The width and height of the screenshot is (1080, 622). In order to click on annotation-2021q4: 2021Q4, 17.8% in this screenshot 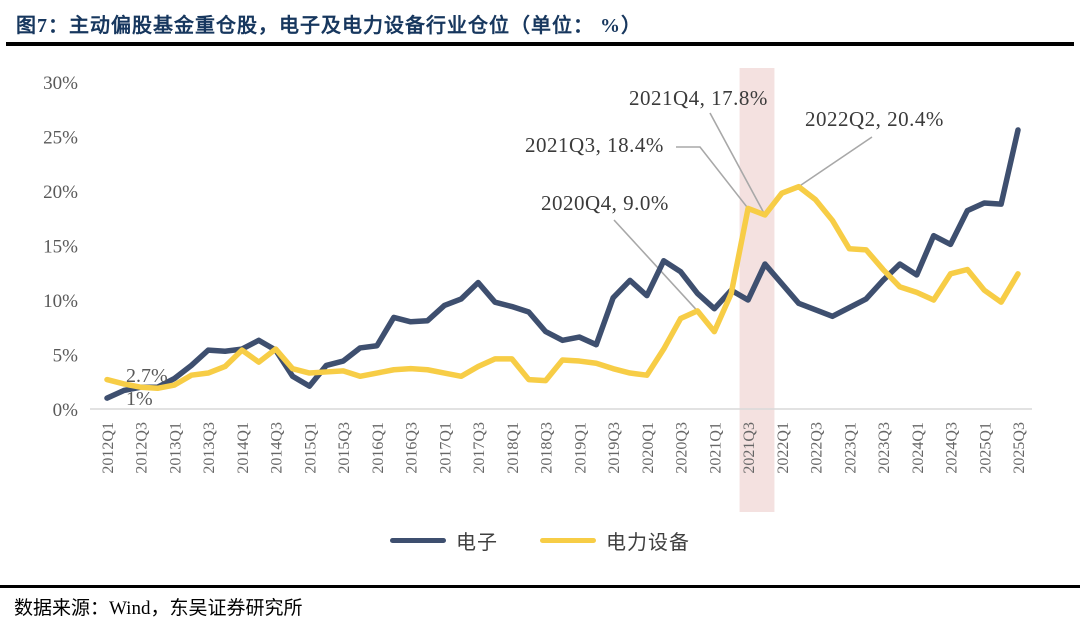, I will do `click(698, 98)`.